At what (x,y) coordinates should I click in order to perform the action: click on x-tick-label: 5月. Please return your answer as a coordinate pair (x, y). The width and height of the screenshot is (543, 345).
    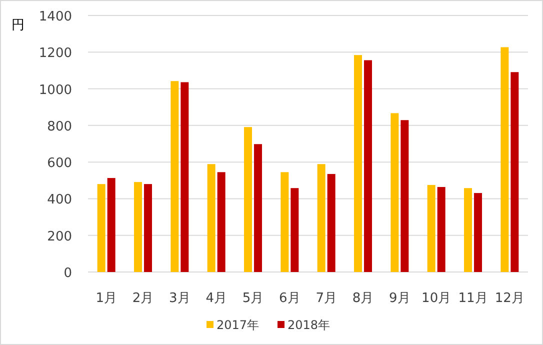
    Looking at the image, I should click on (253, 298).